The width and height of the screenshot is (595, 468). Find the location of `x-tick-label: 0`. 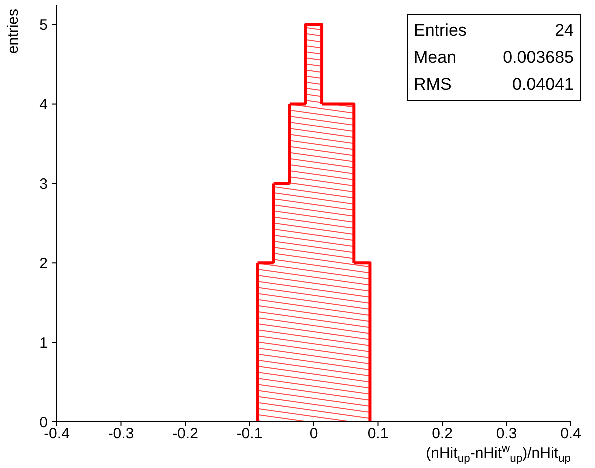

x-tick-label: 0 is located at coordinates (314, 434).